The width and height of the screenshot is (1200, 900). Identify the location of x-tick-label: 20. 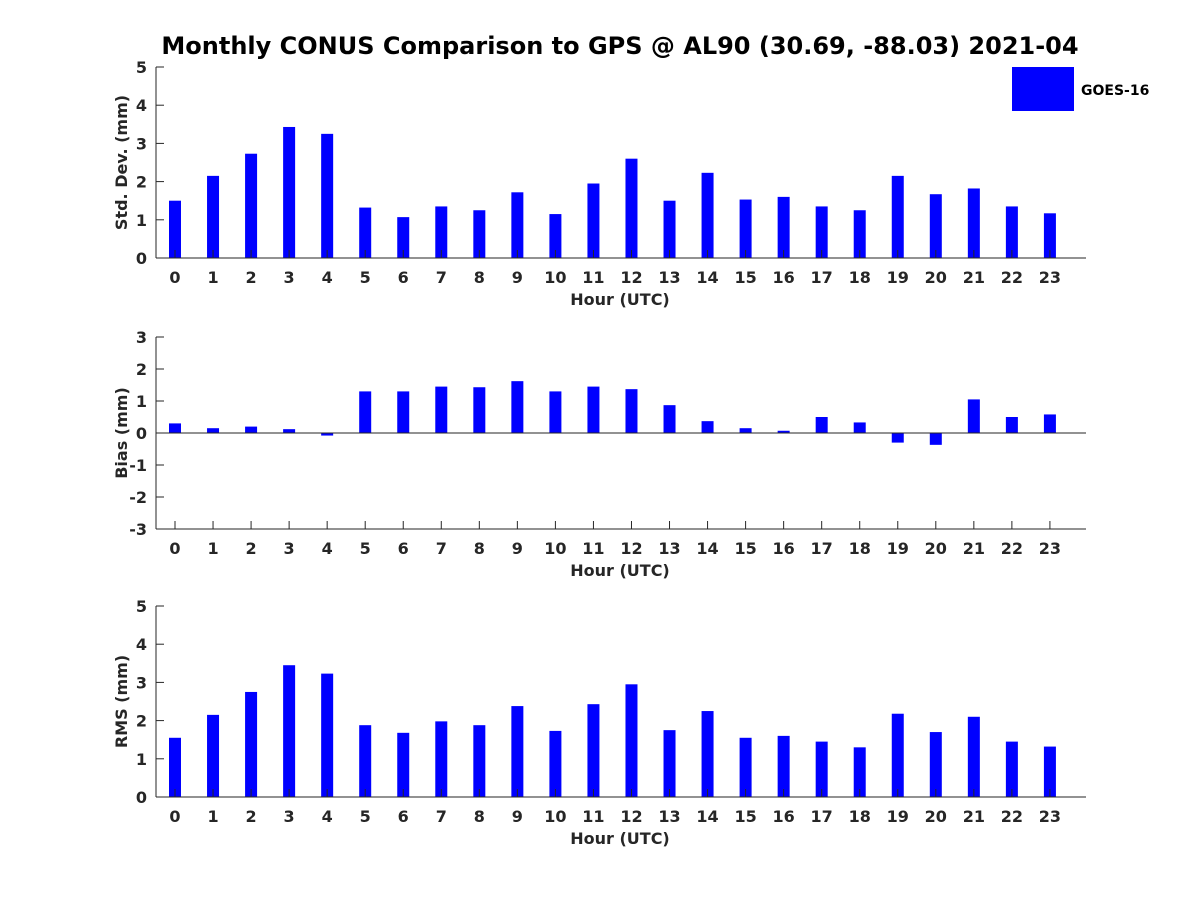
(936, 277).